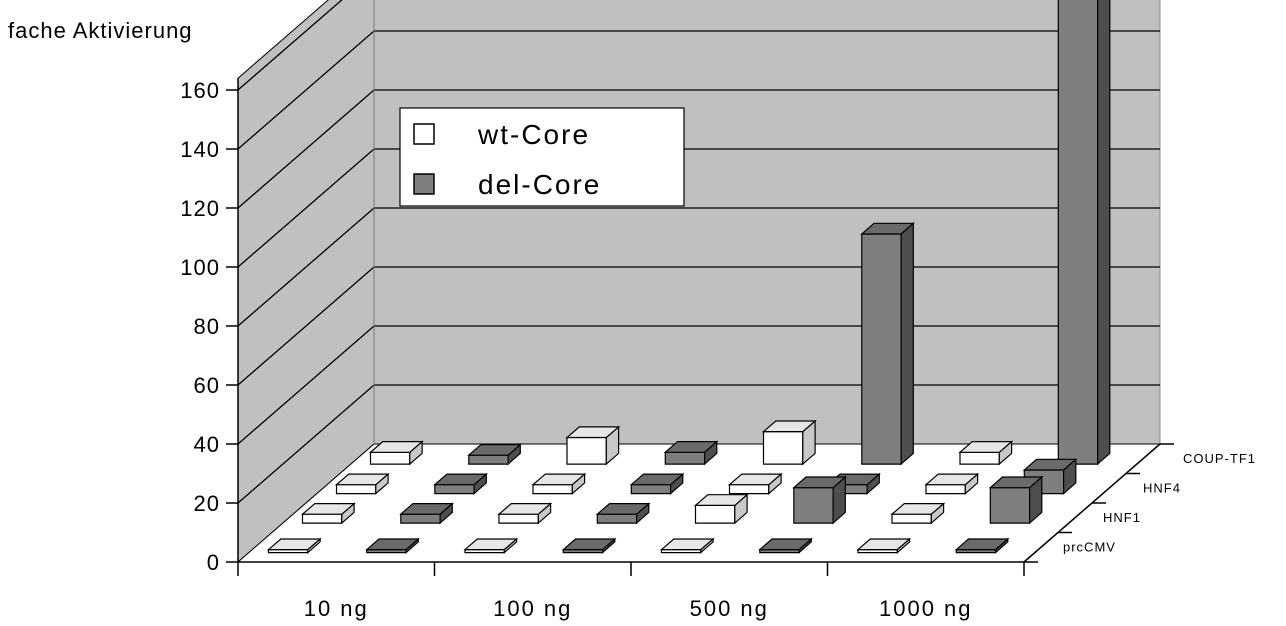 The image size is (1286, 626). I want to click on depth-tick-label: COUP-TF1, so click(1219, 458).